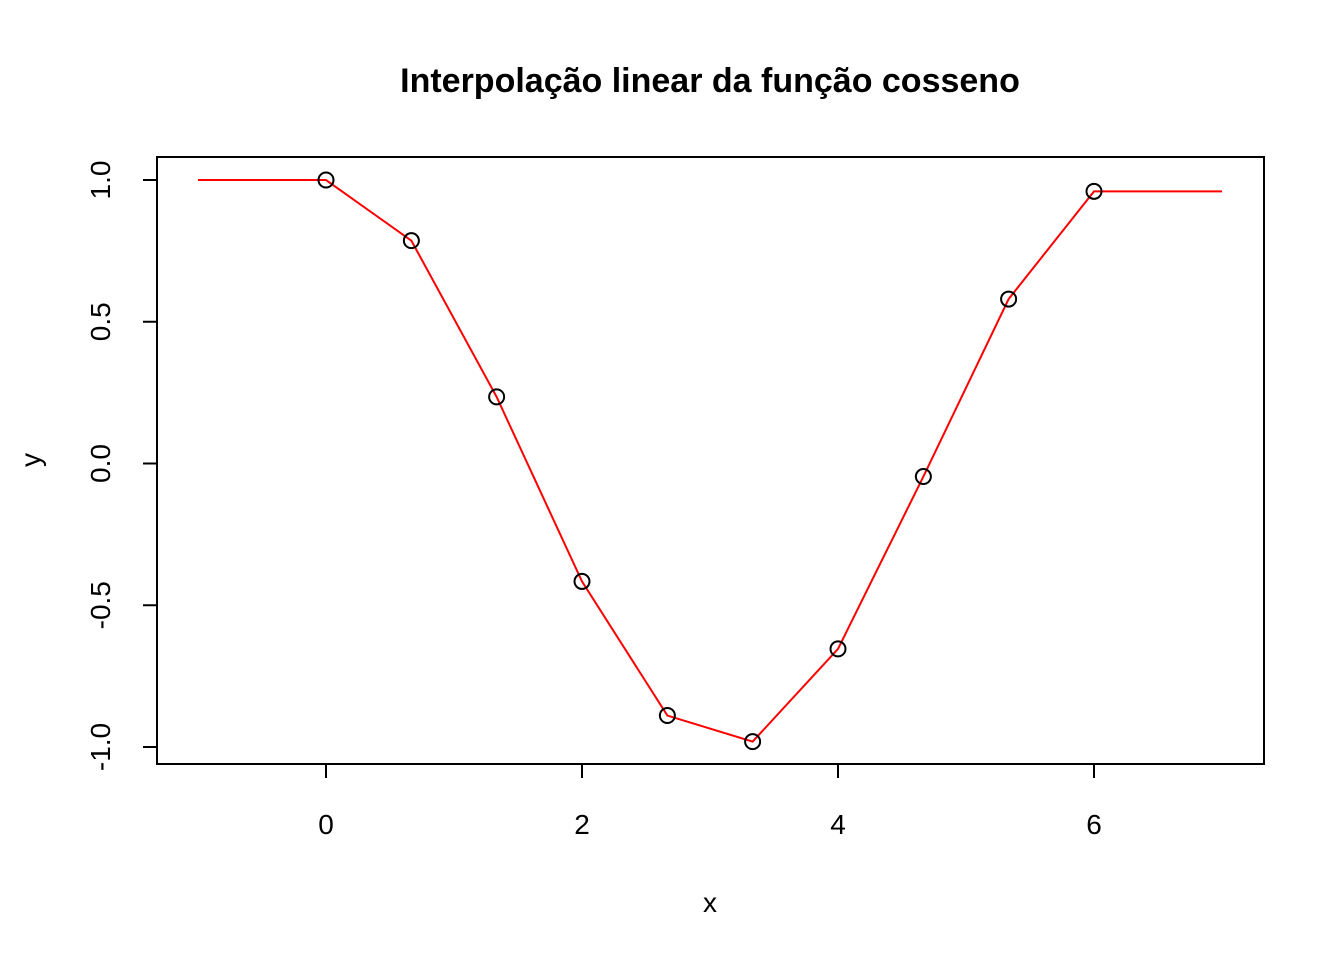 This screenshot has width=1344, height=960. What do you see at coordinates (121, 466) in the screenshot?
I see `y-axis: -1.0 -0.5 0.0 0.5 1.0` at bounding box center [121, 466].